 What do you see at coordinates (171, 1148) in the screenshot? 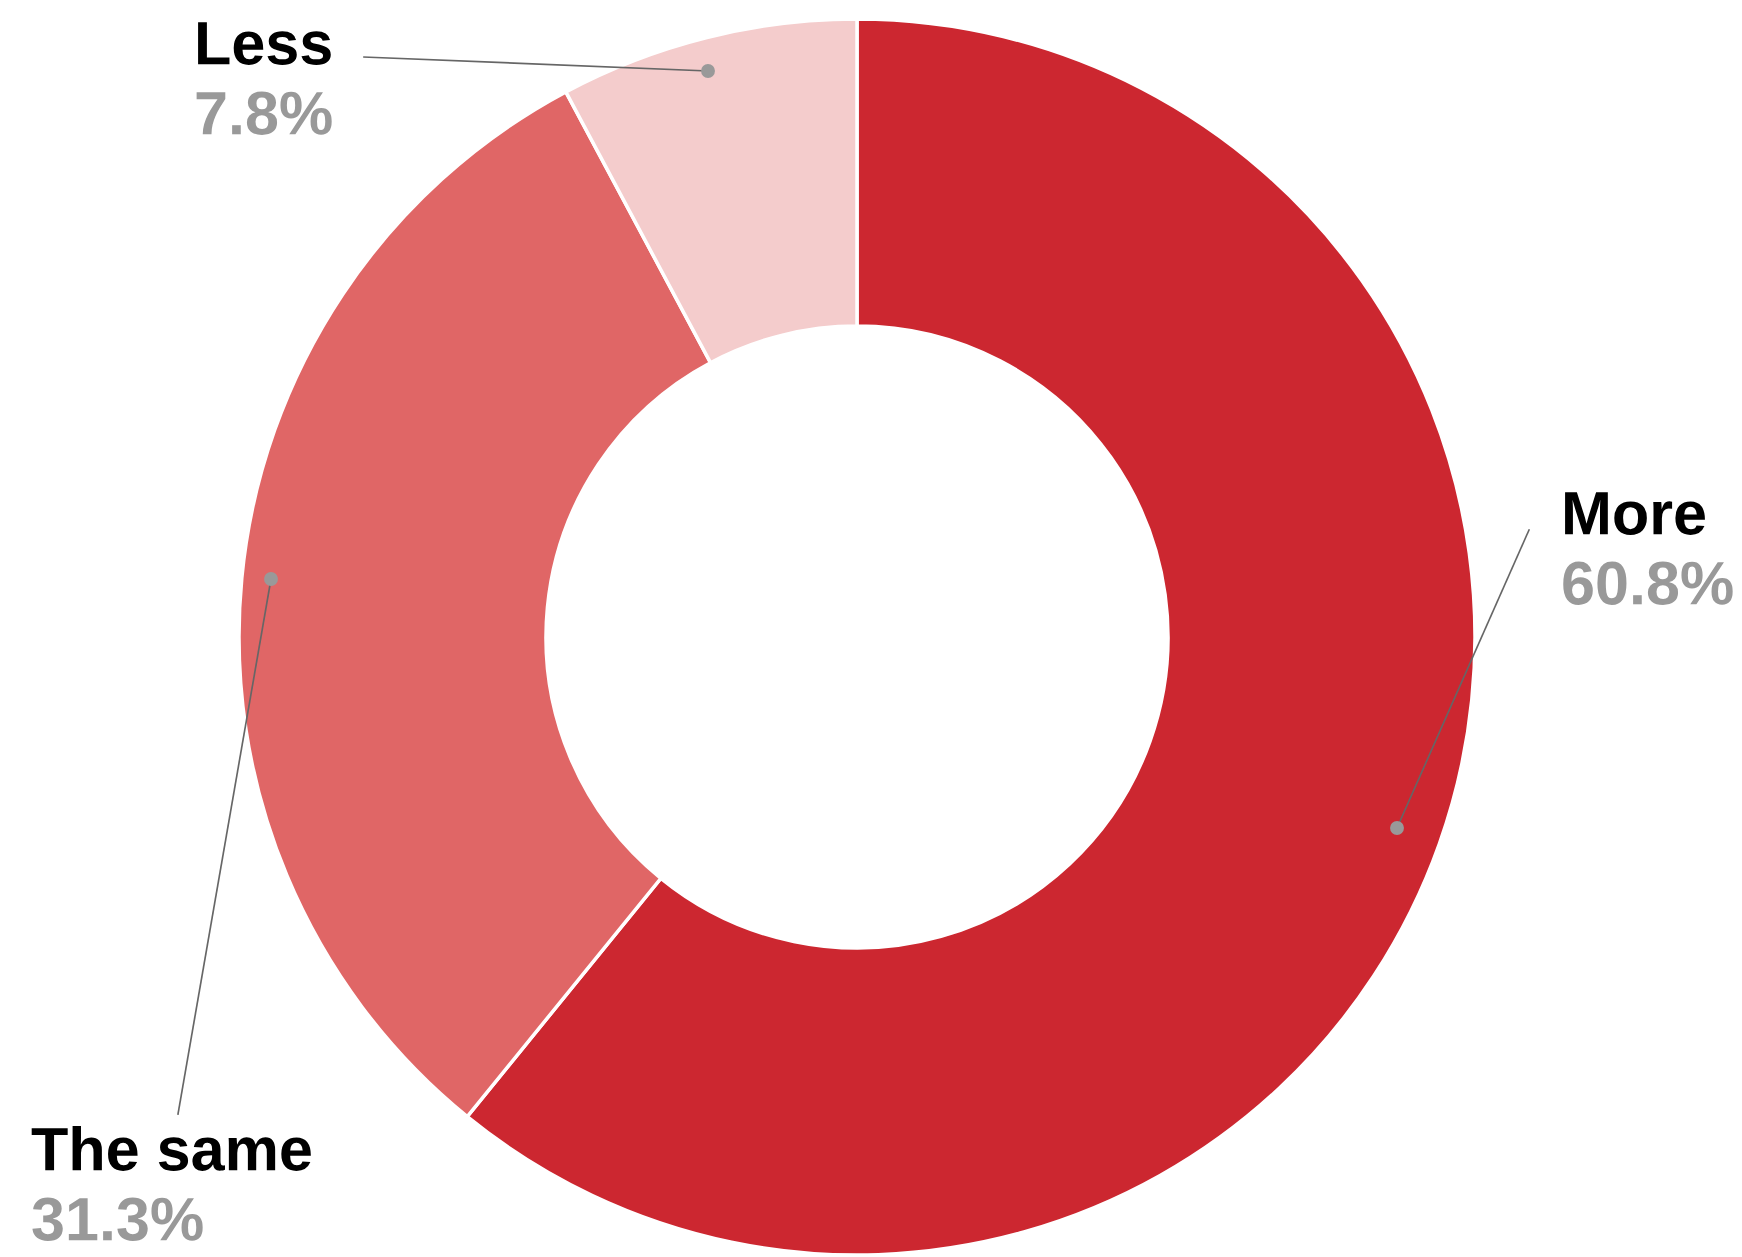
I see `slice-label: The same` at bounding box center [171, 1148].